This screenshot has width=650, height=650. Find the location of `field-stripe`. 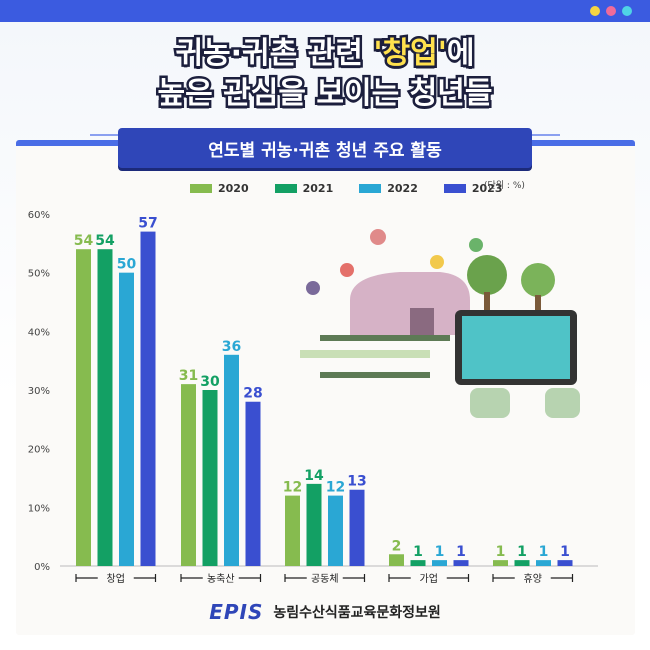

field-stripe is located at coordinates (365, 354).